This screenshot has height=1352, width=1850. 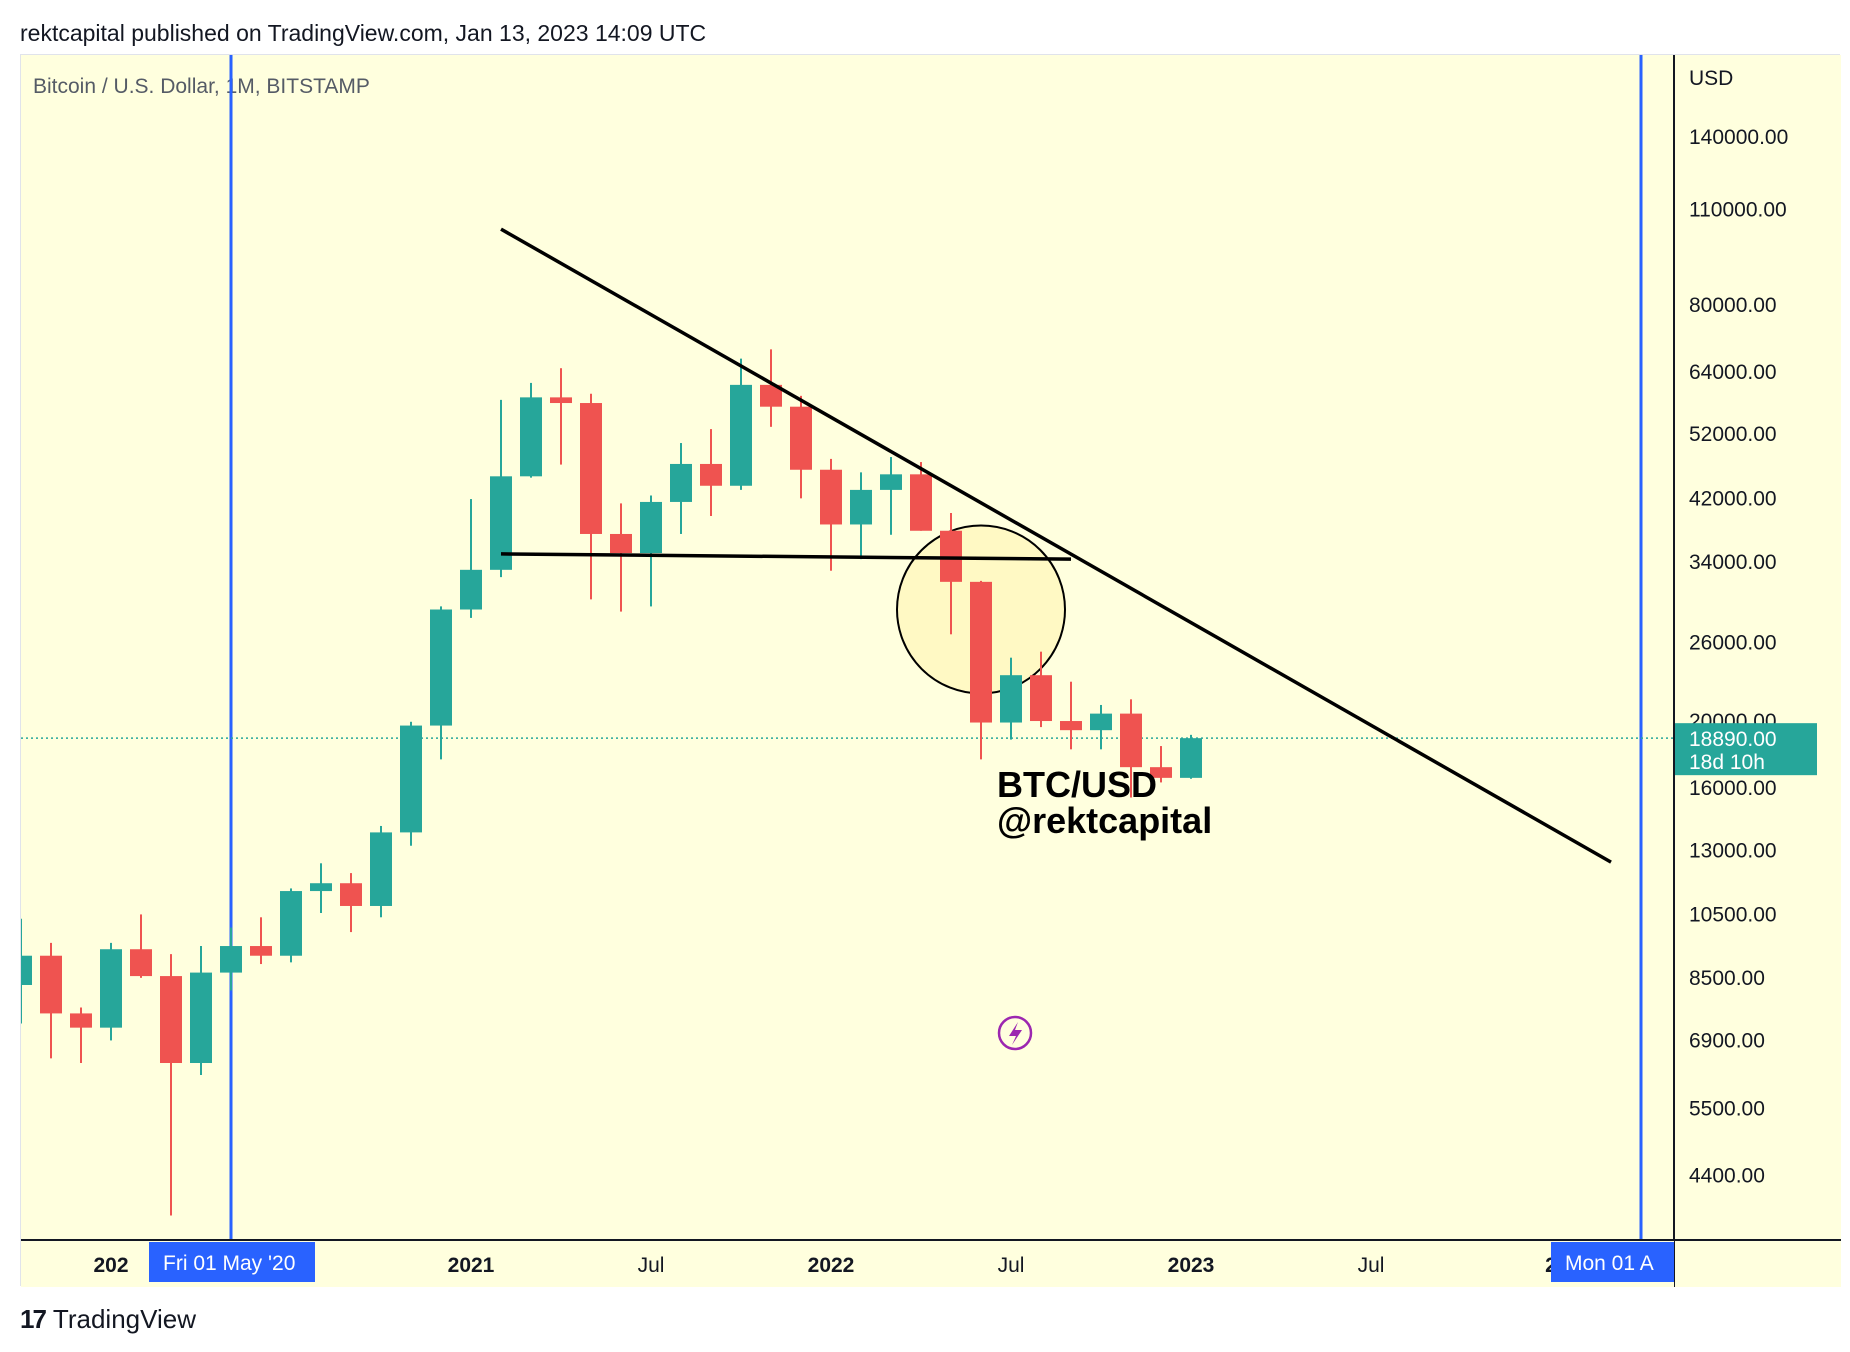 I want to click on y-tick-label: 8500.00, so click(x=1727, y=978).